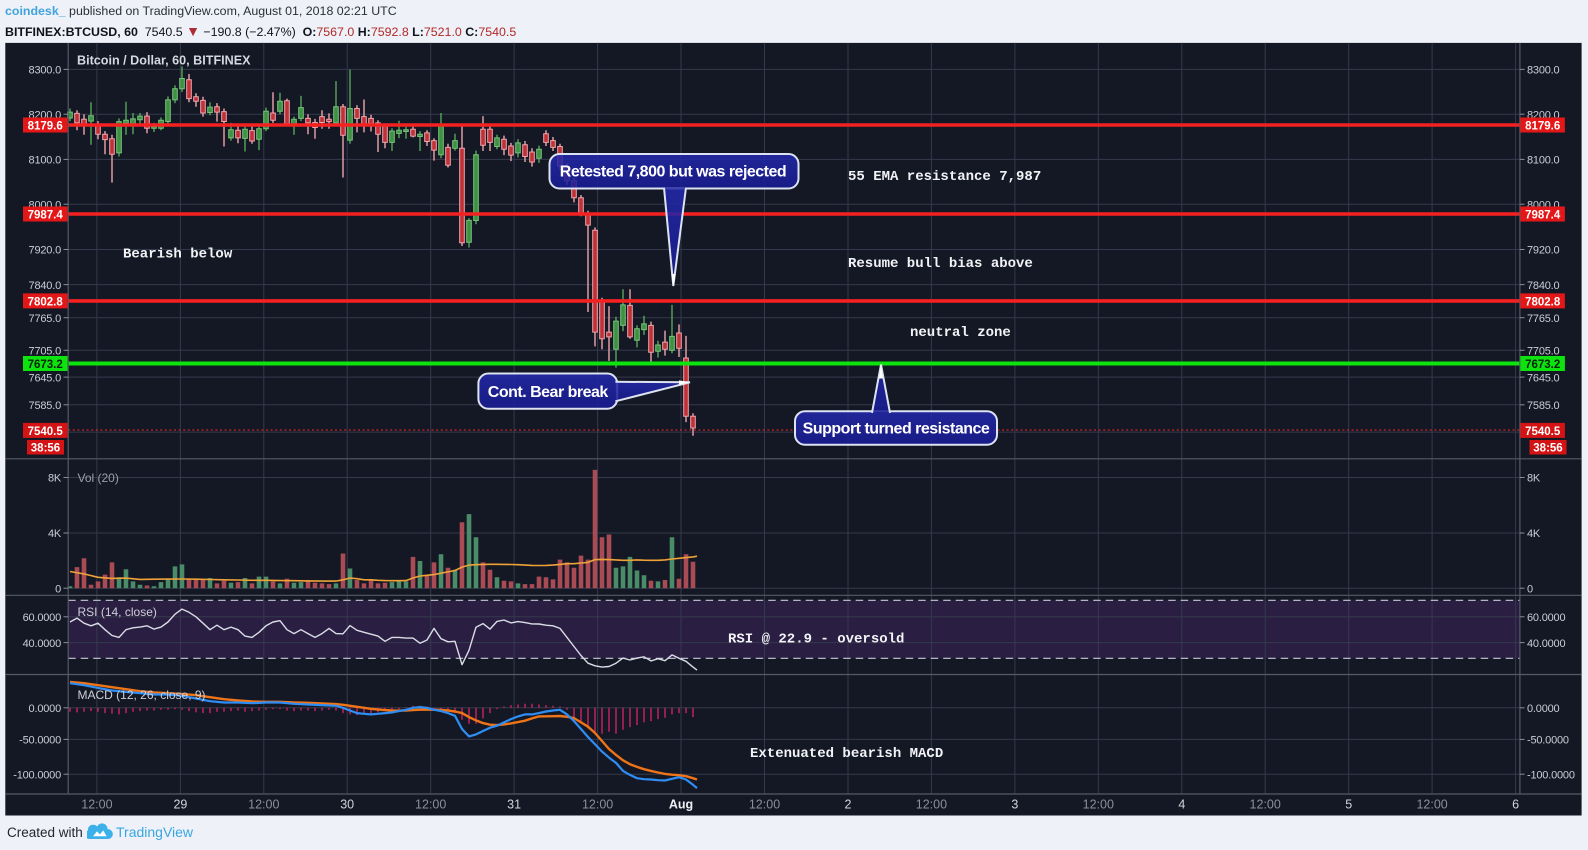  What do you see at coordinates (98, 478) in the screenshot?
I see `svg-text: Vol (20)` at bounding box center [98, 478].